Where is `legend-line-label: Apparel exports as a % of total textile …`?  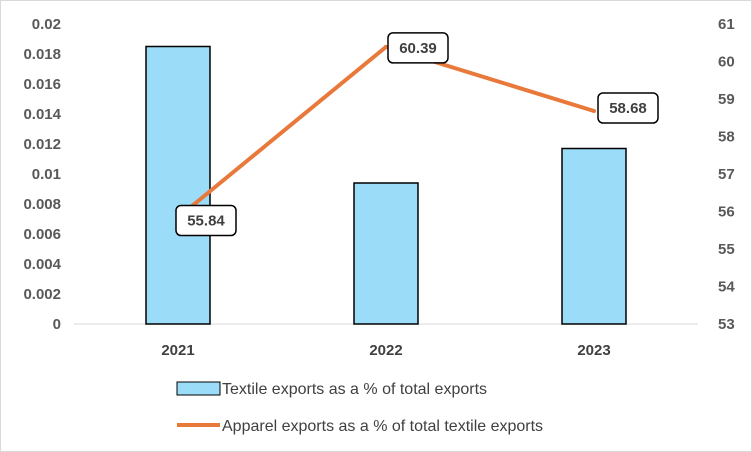
legend-line-label: Apparel exports as a % of total textile … is located at coordinates (382, 426).